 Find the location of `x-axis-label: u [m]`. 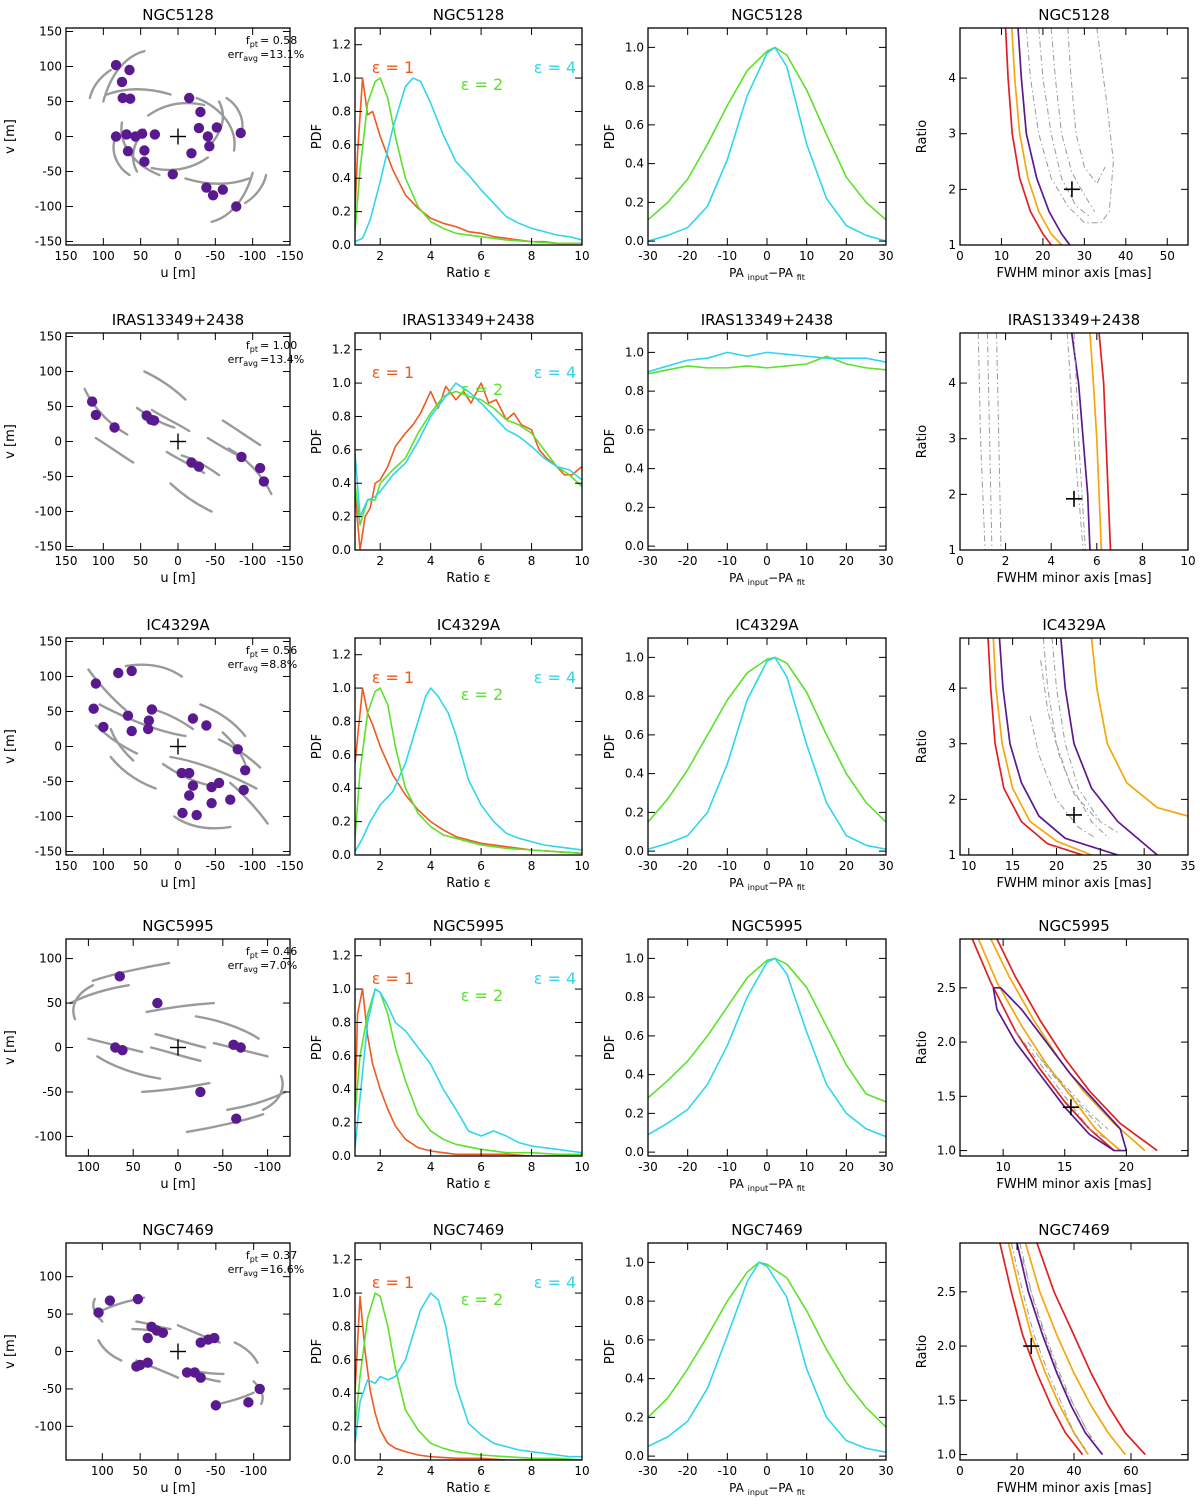

x-axis-label: u [m] is located at coordinates (177, 273).